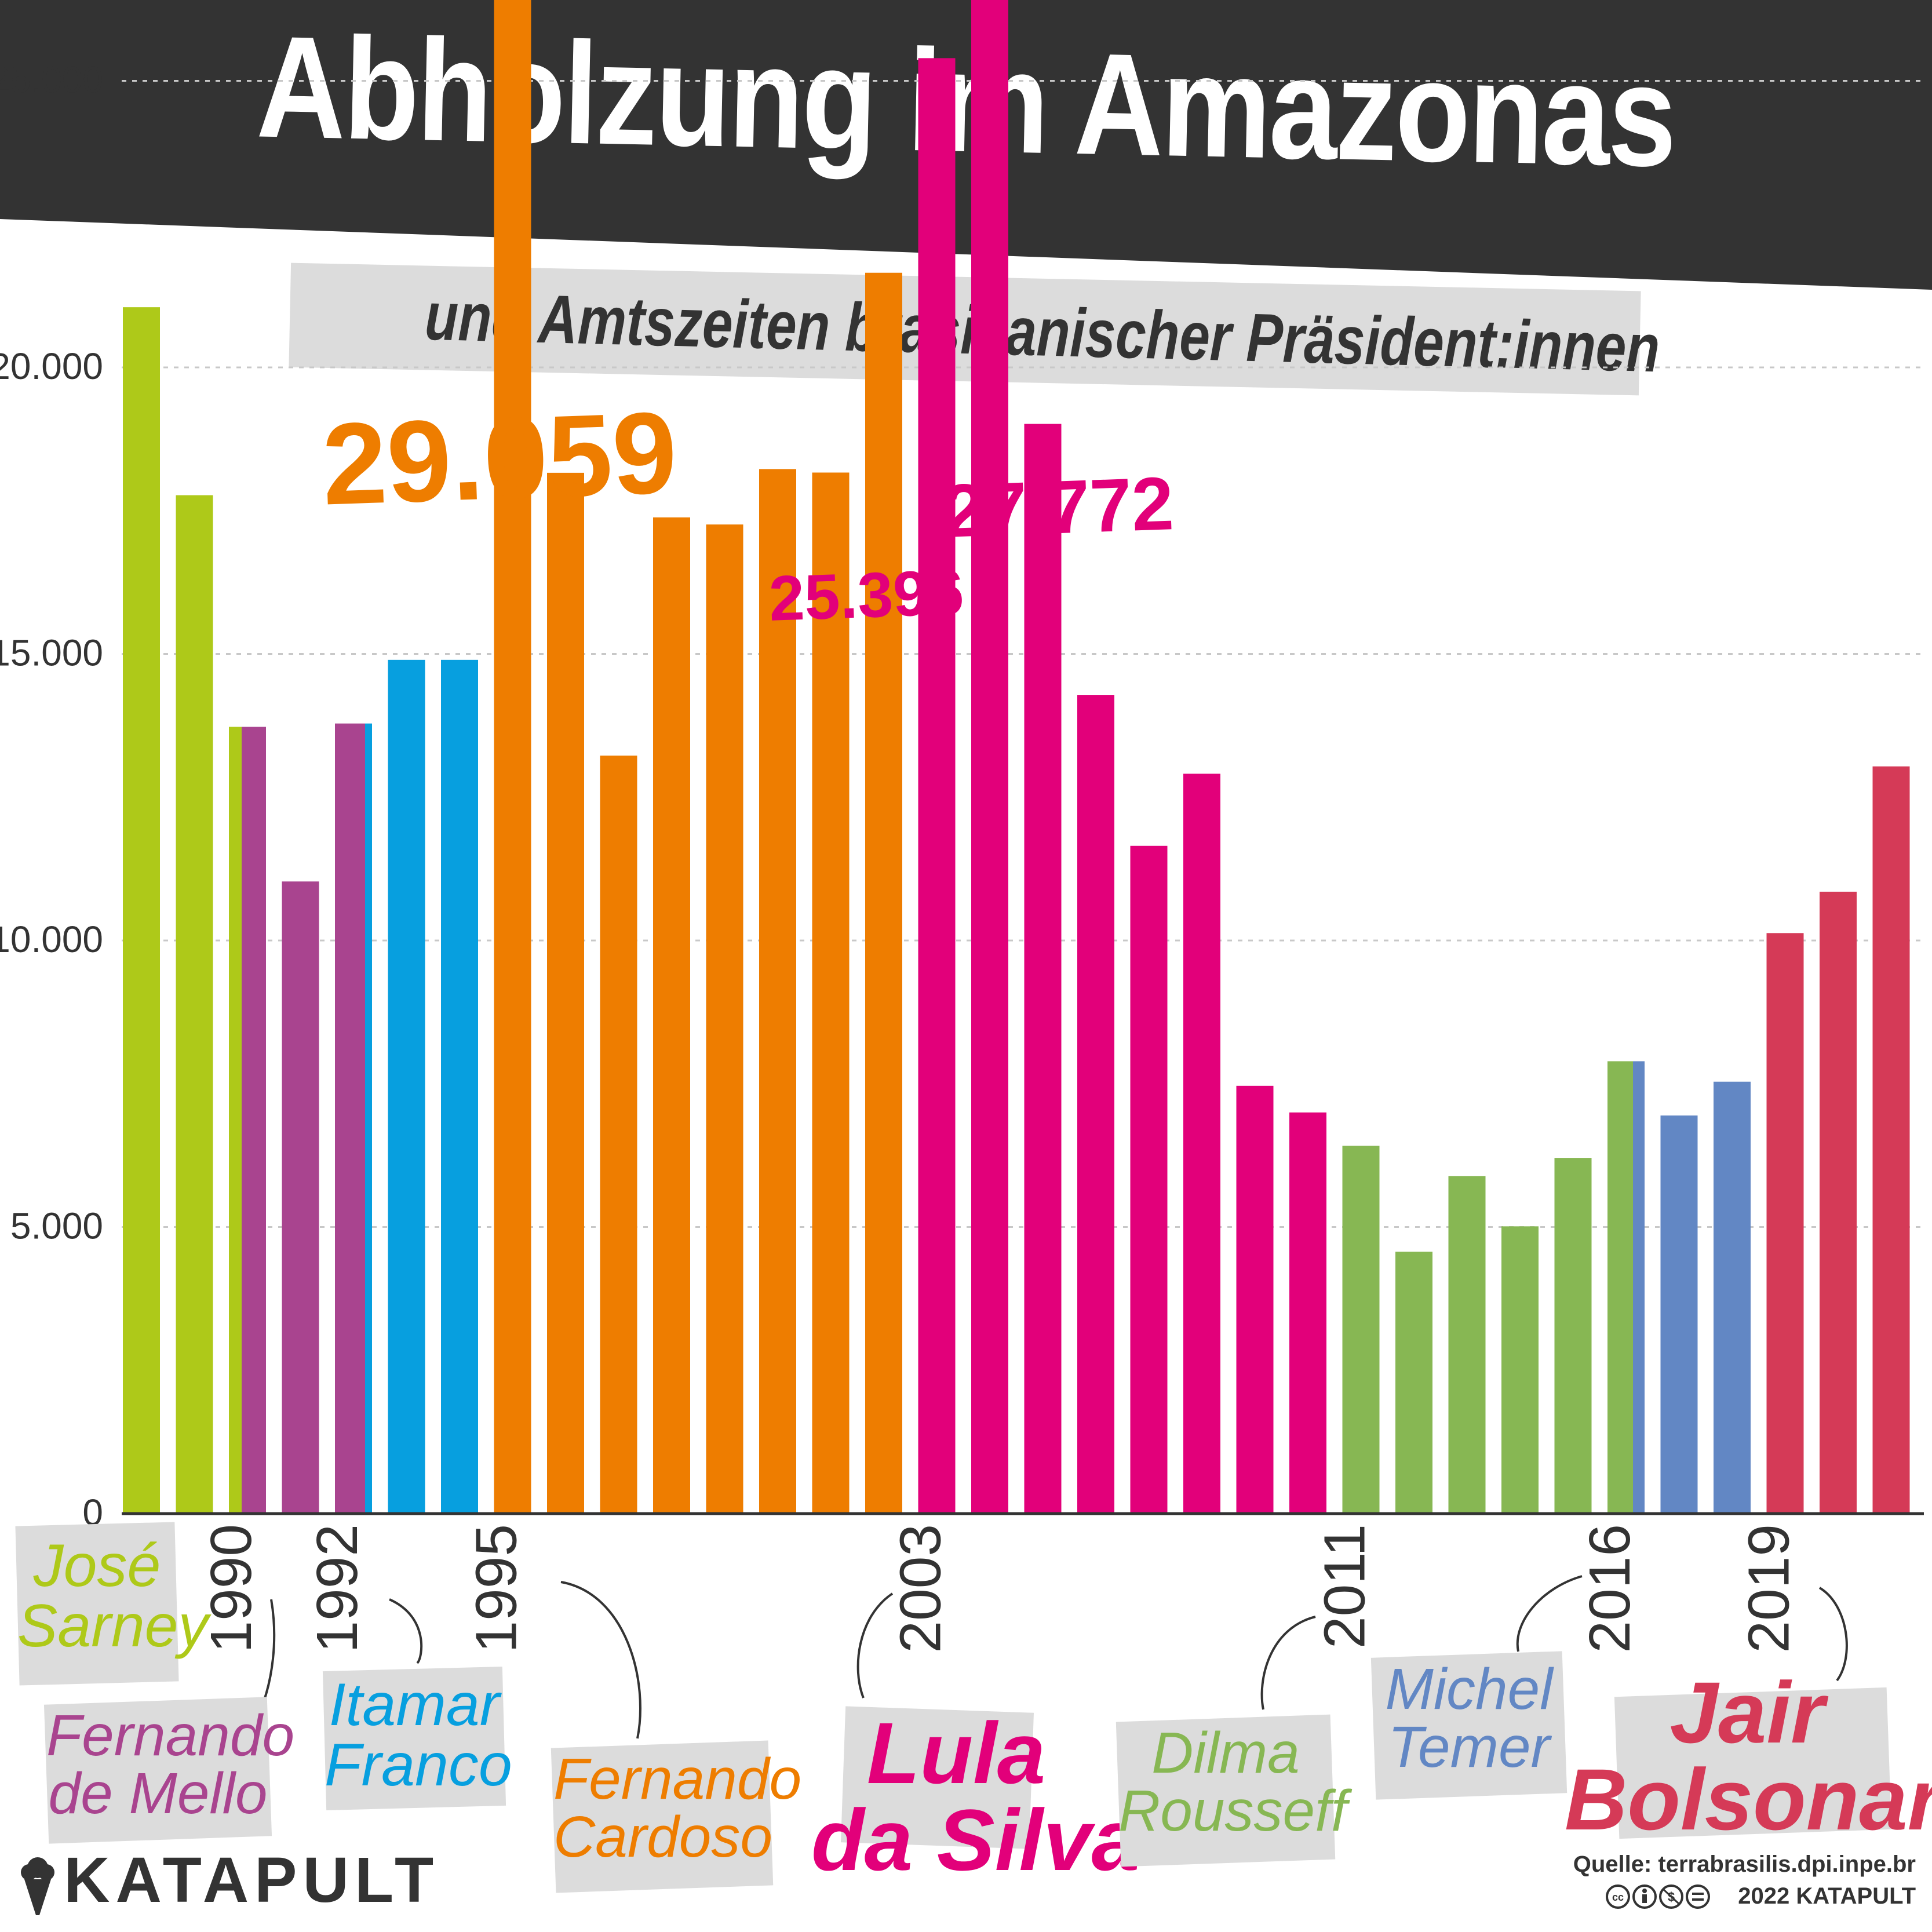  I want to click on bar-1999, so click(724, 1019).